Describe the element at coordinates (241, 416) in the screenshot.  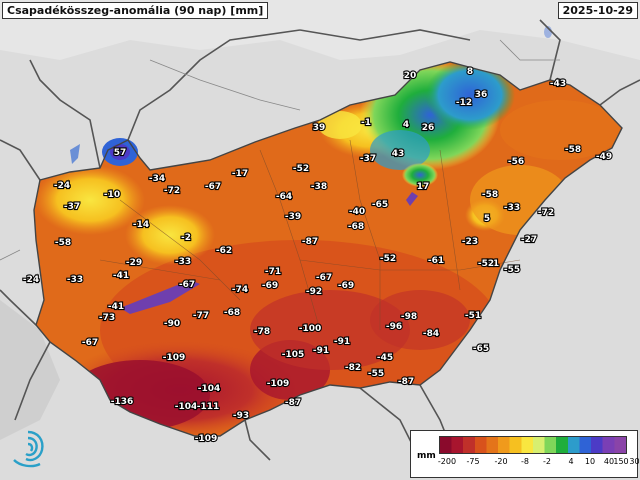
I see `station-value-label: -93` at that location.